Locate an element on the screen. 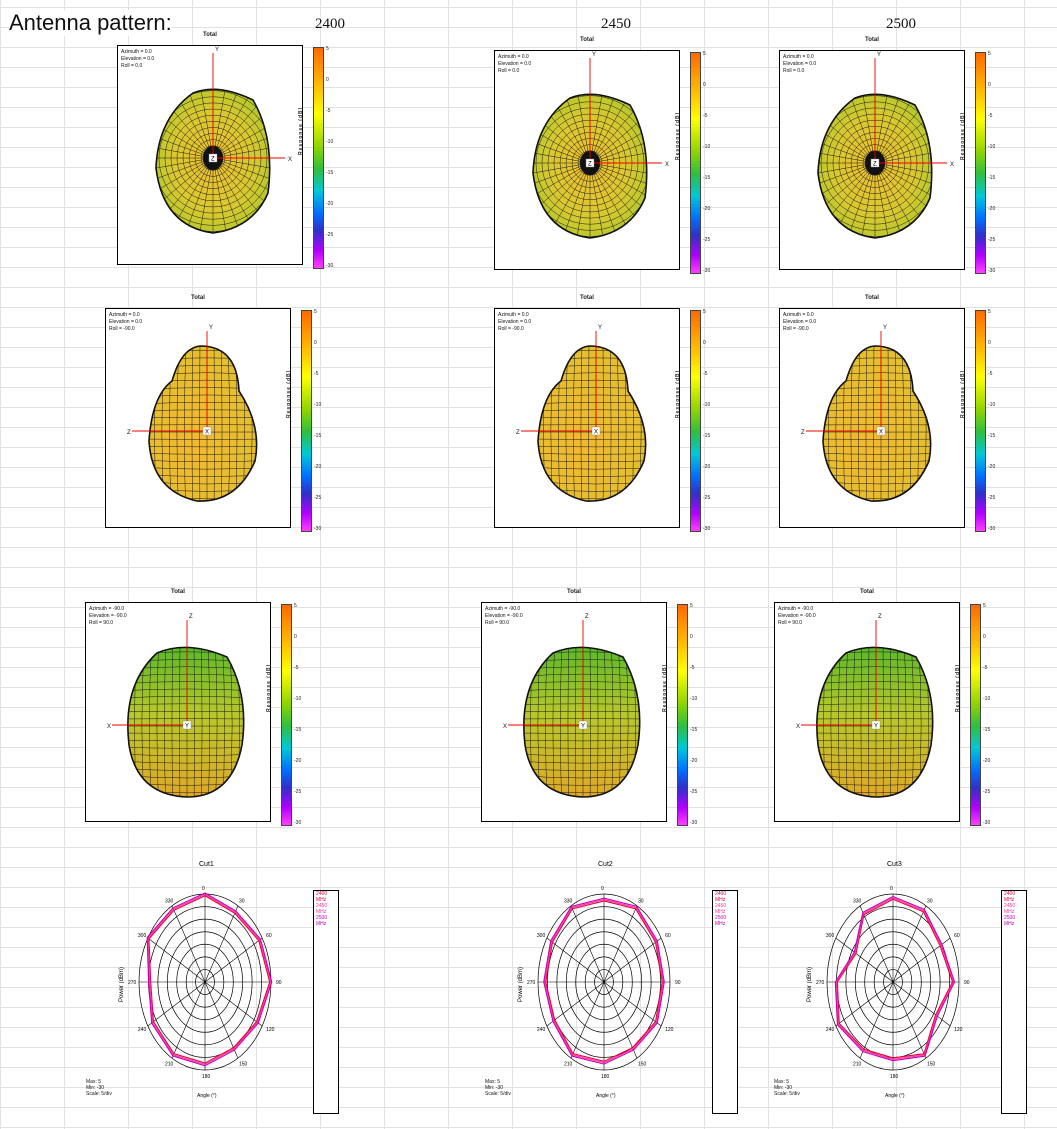  series-2500-line is located at coordinates (604, 981).